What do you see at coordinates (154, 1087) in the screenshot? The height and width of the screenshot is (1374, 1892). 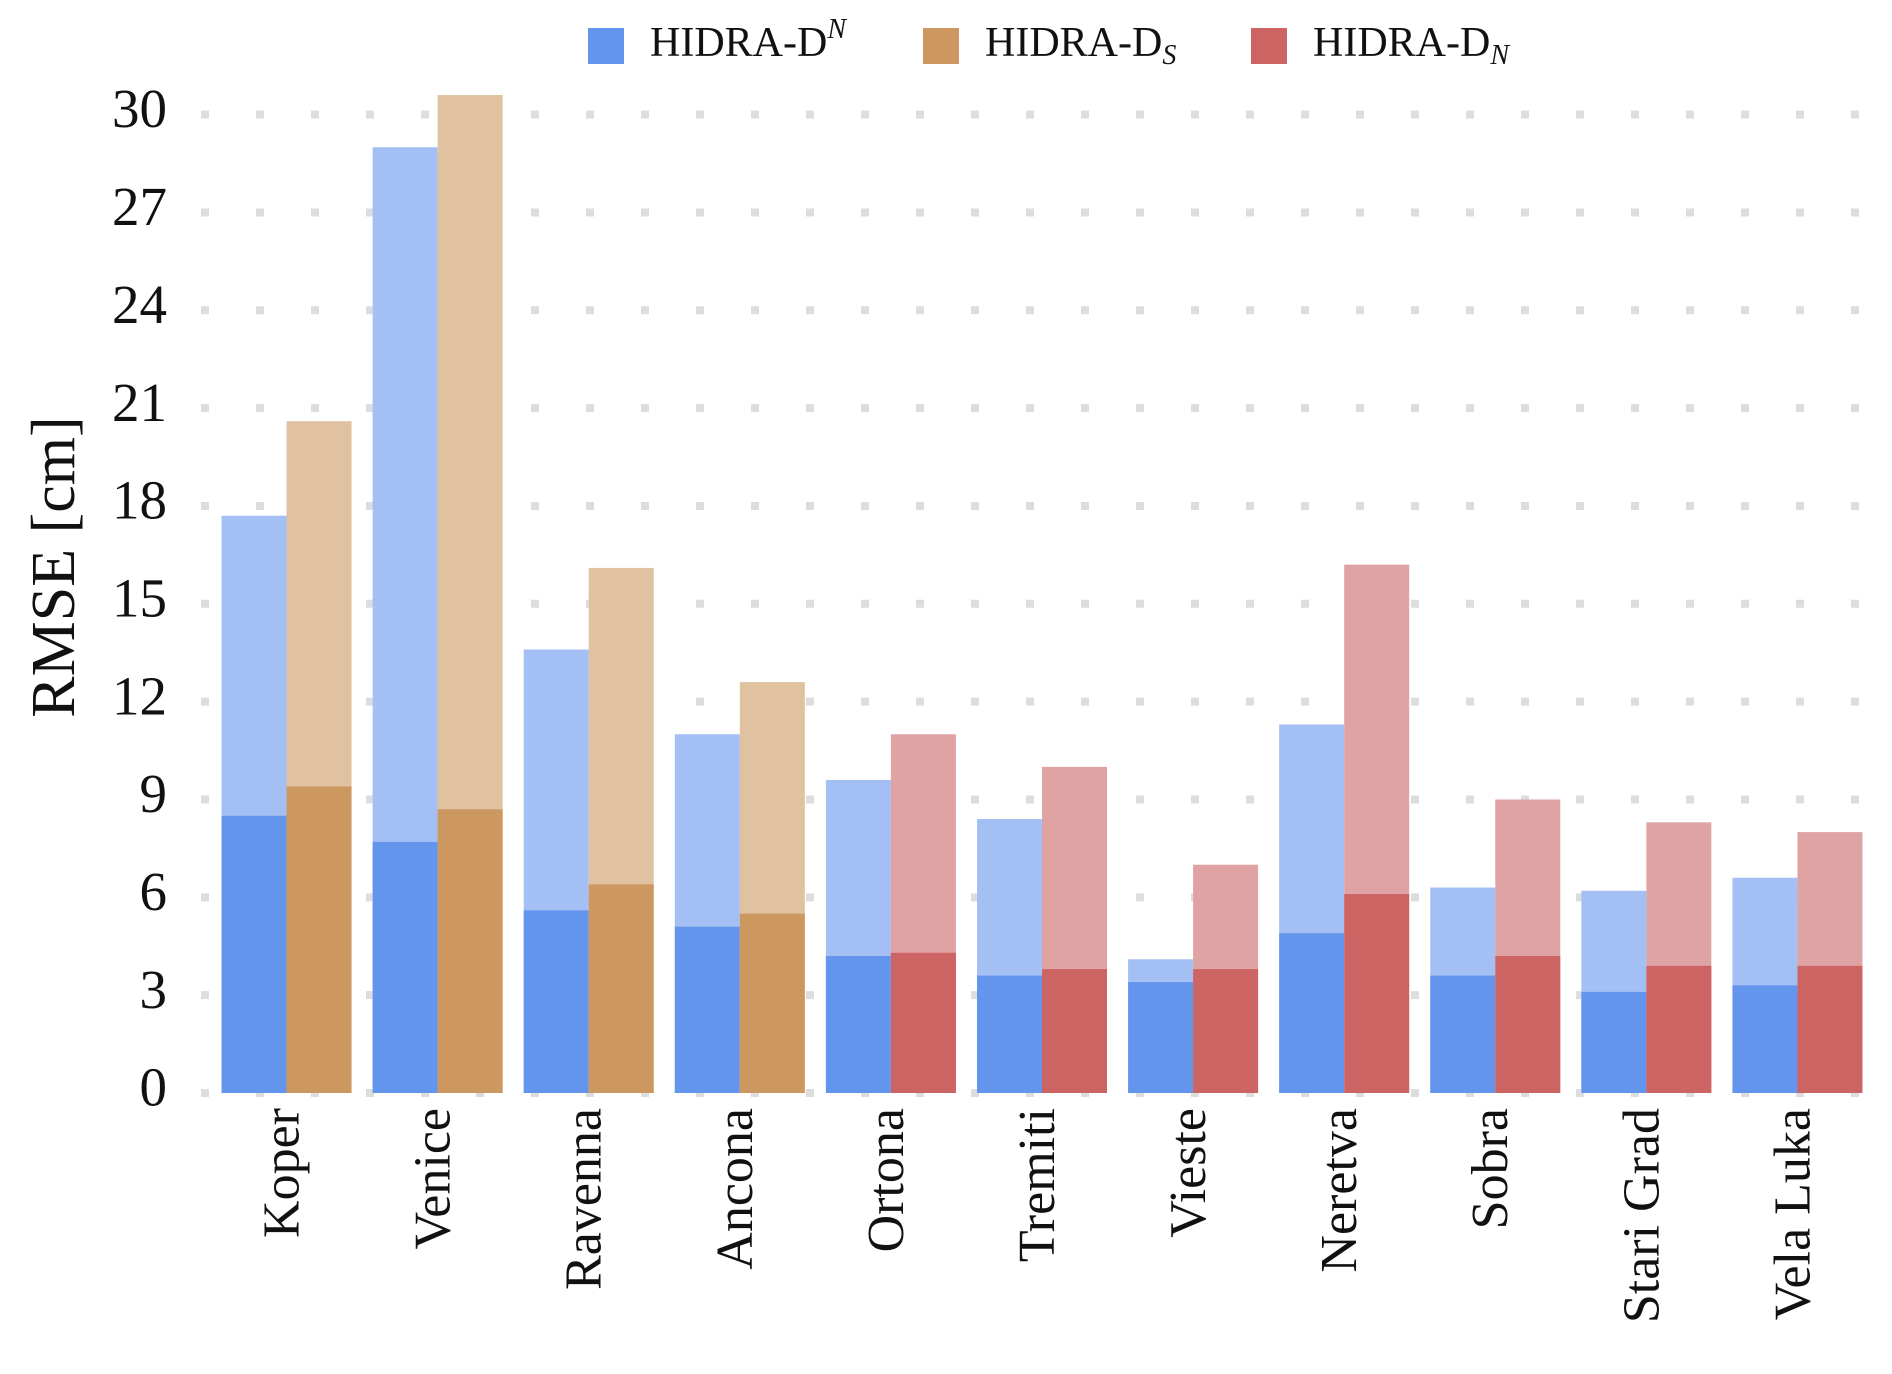 I see `y-tick-label: 0` at bounding box center [154, 1087].